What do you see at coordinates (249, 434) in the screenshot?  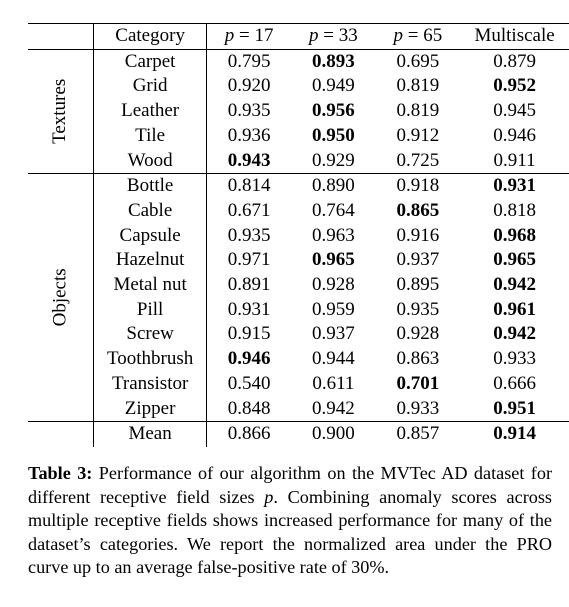 I see `cell-p17: 0.866` at bounding box center [249, 434].